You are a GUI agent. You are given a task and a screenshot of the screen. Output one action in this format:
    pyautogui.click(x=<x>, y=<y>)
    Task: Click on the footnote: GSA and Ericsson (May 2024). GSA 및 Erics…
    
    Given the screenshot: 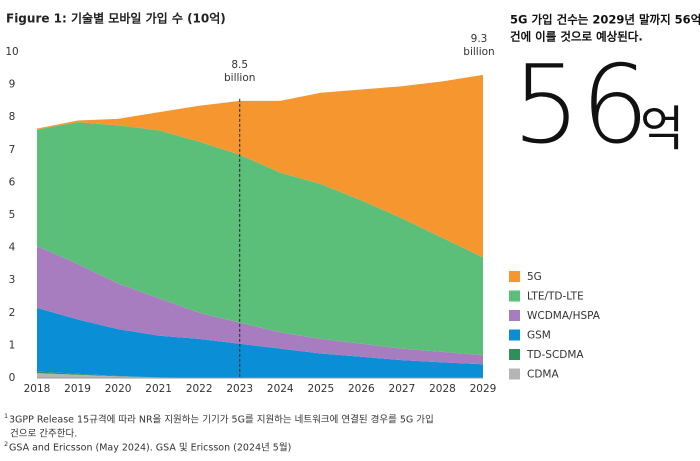 What is the action you would take?
    pyautogui.click(x=150, y=448)
    